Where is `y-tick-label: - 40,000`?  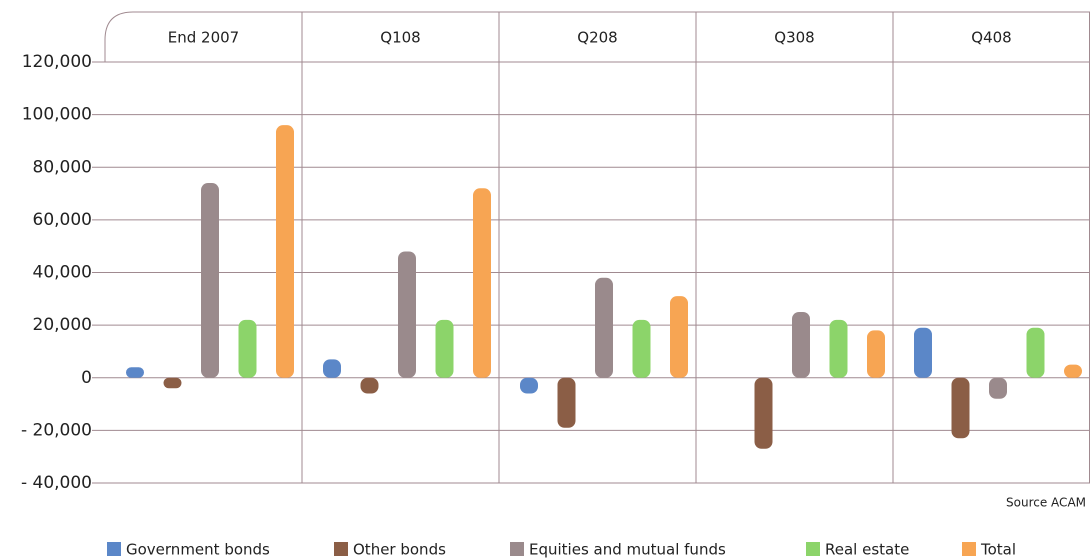 y-tick-label: - 40,000 is located at coordinates (56, 483).